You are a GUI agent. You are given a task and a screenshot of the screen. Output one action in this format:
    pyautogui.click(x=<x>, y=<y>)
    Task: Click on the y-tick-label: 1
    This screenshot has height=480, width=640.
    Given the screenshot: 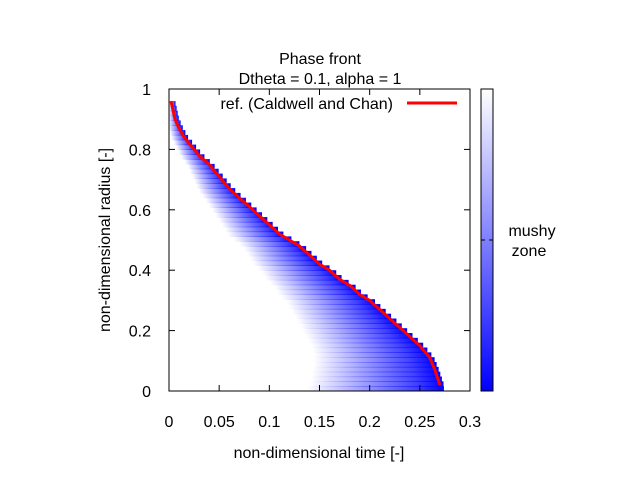 What is the action you would take?
    pyautogui.click(x=146, y=90)
    